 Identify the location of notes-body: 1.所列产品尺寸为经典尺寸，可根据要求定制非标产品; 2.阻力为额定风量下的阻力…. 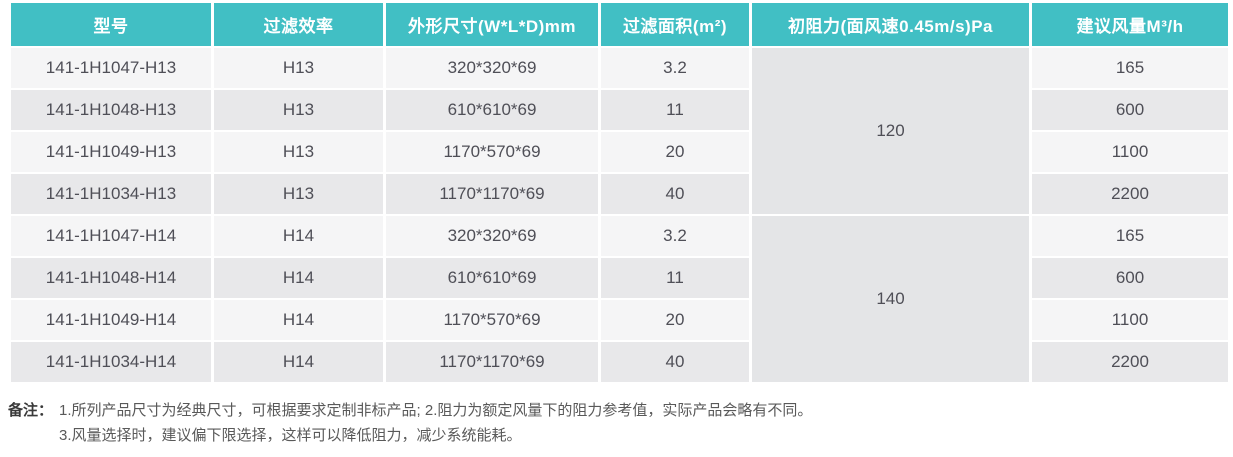
(435, 423).